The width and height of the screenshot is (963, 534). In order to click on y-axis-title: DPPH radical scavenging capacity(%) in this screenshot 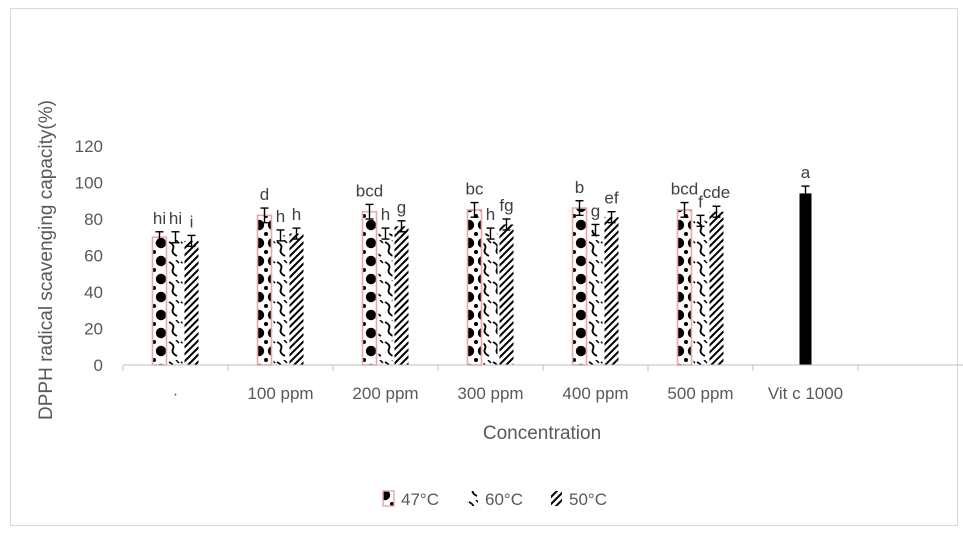, I will do `click(46, 260)`.